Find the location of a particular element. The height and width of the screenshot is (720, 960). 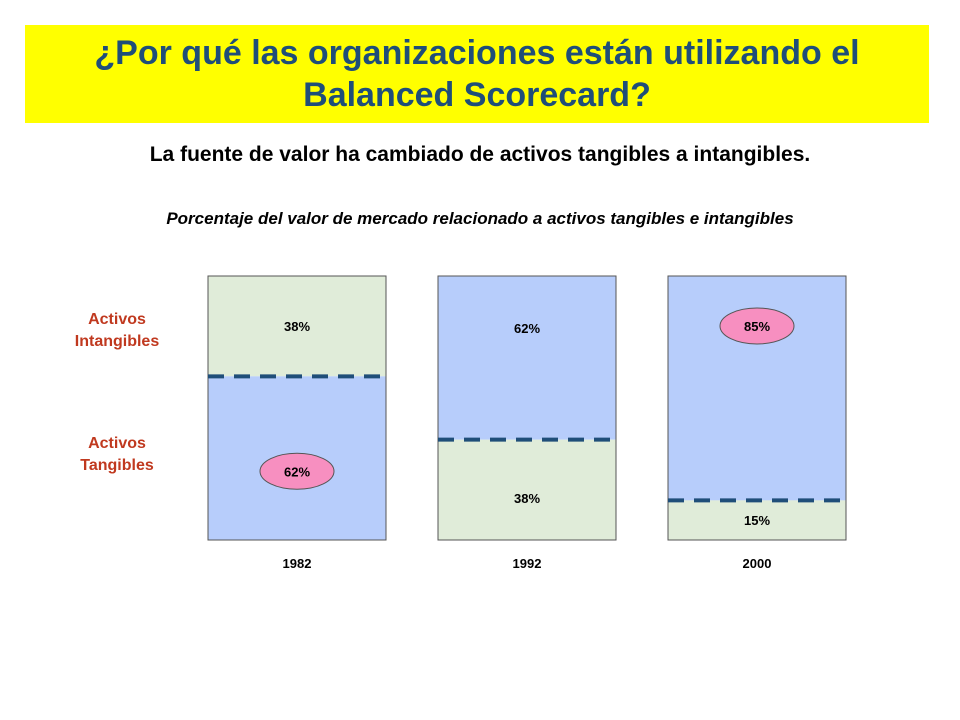

x-tick-label-2000: 2000 is located at coordinates (757, 563).